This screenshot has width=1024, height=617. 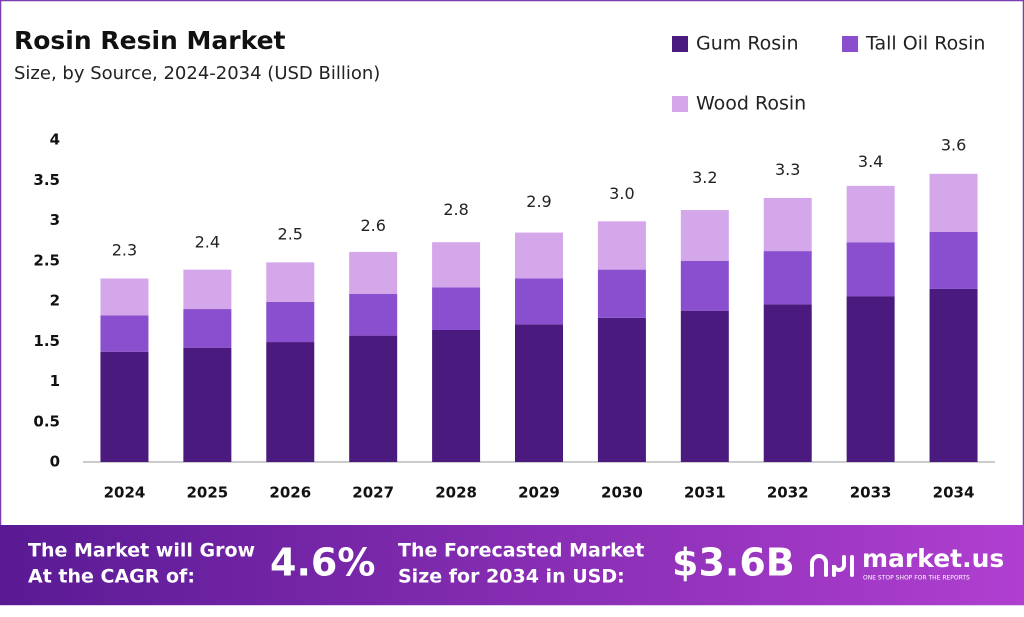 I want to click on forecast-text: The Forecasted Market, so click(x=521, y=551).